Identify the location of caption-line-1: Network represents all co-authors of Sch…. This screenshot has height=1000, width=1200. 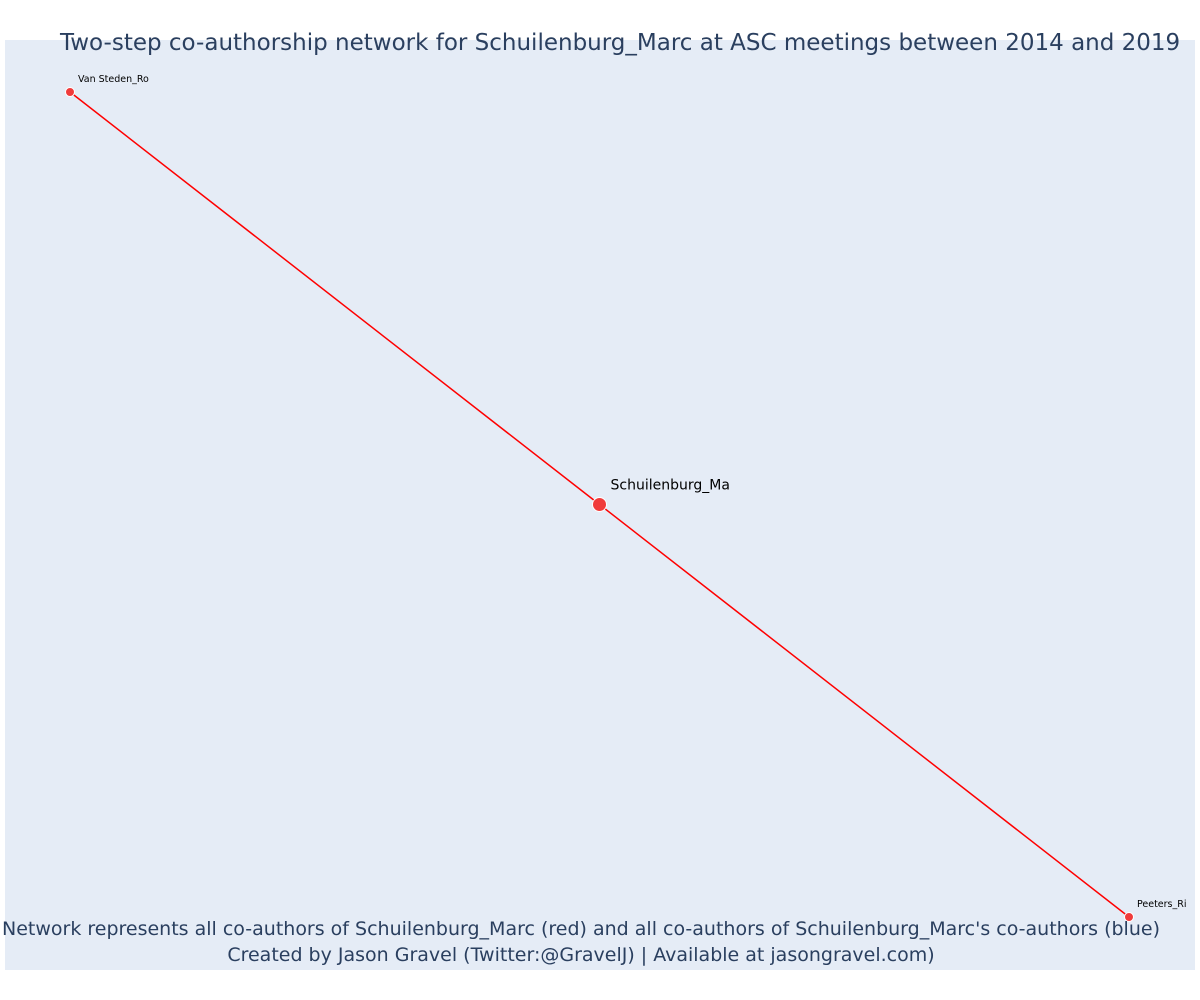
(581, 929).